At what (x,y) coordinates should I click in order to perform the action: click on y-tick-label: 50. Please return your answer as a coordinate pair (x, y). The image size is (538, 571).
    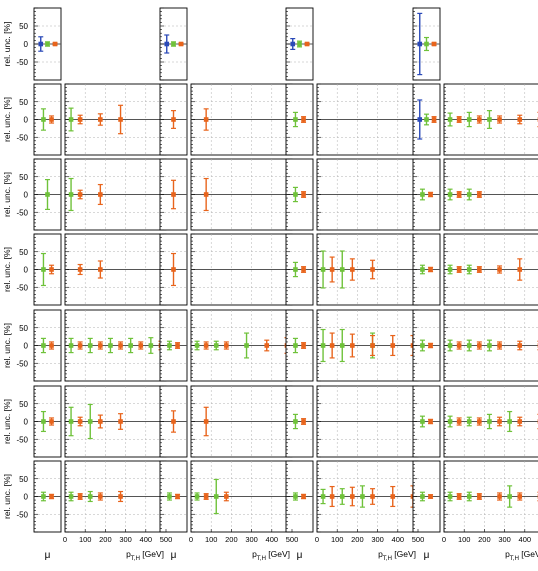
    Looking at the image, I should click on (23, 252).